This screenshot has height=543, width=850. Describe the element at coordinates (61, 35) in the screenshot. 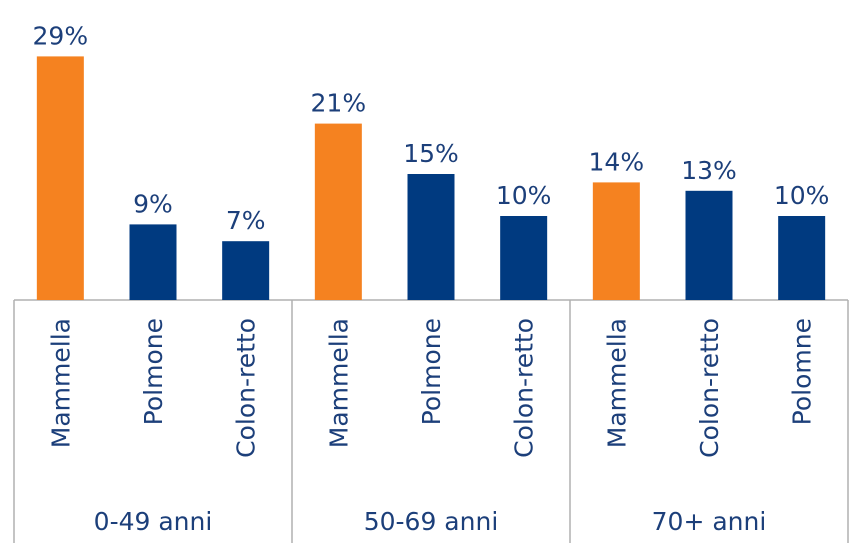

I see `value-label: 29%` at that location.